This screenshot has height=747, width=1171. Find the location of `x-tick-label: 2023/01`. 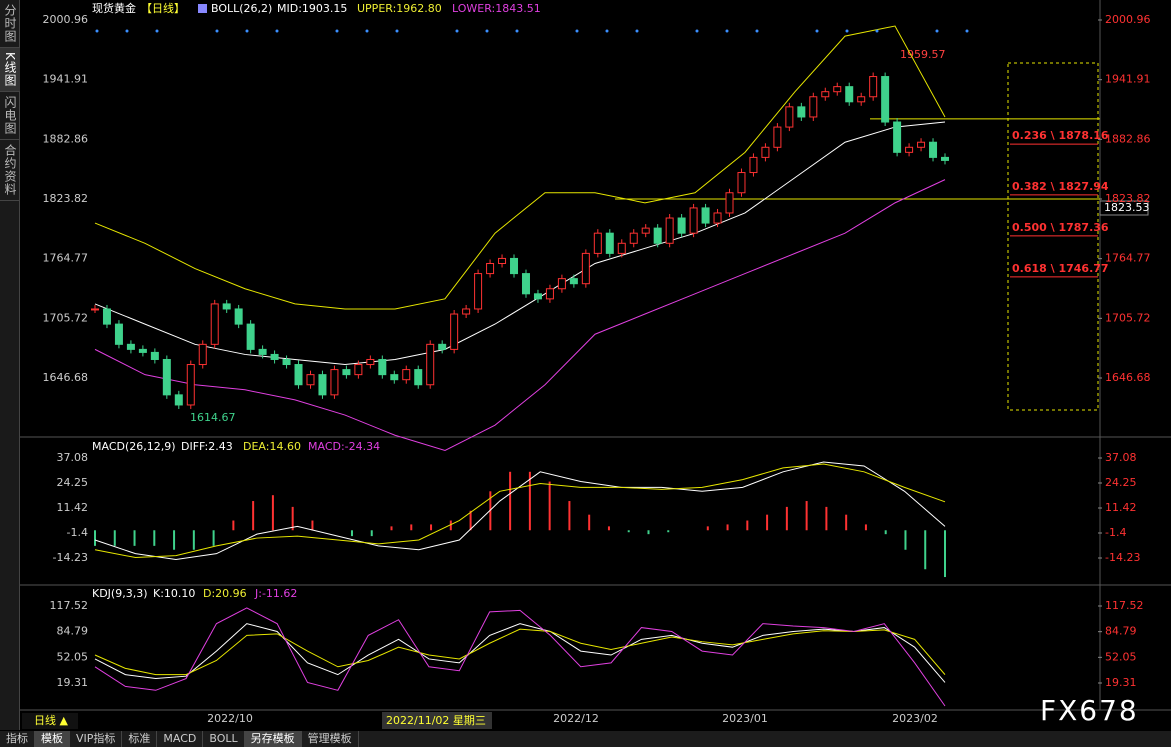

x-tick-label: 2023/01 is located at coordinates (745, 718).